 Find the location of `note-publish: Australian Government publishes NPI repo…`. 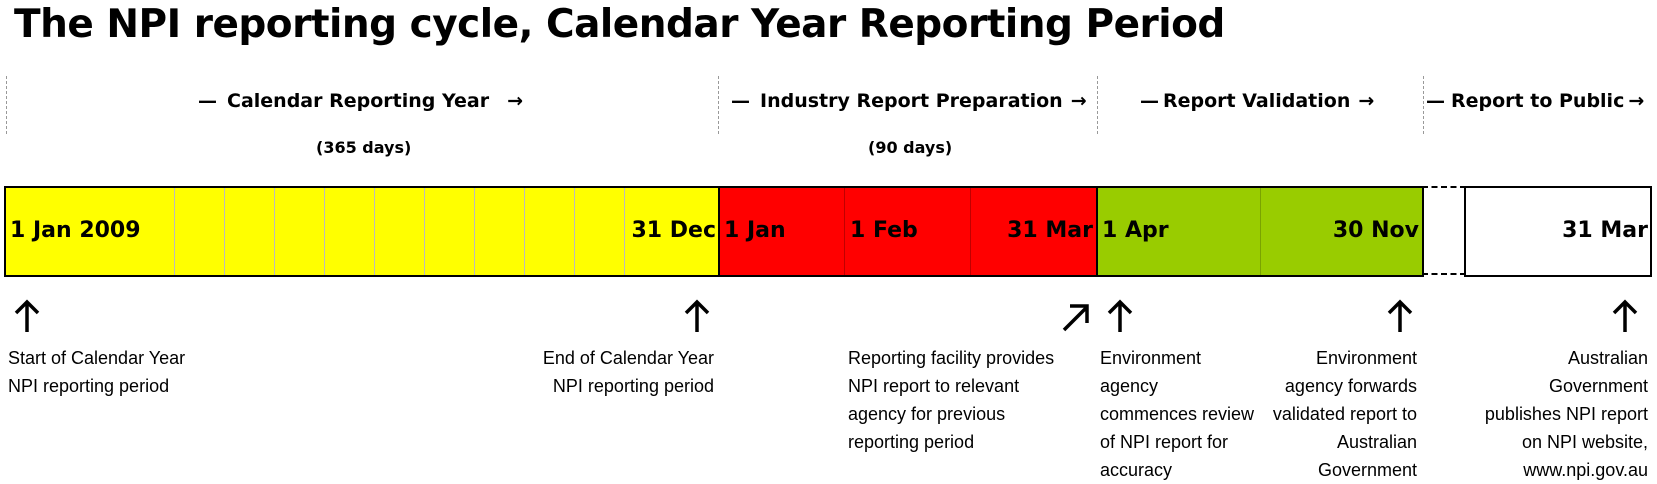

note-publish: Australian Government publishes NPI repo… is located at coordinates (1566, 414).